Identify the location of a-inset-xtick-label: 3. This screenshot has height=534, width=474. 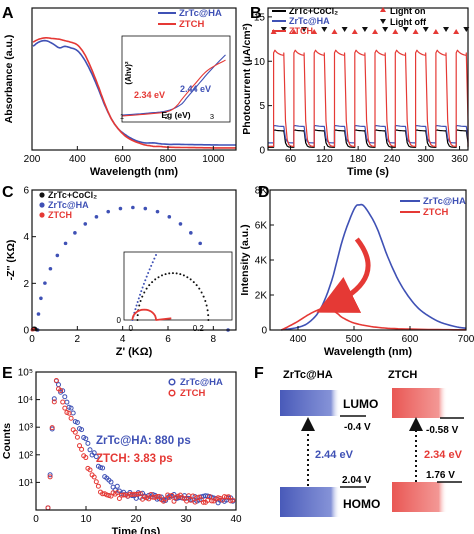
(212, 116).